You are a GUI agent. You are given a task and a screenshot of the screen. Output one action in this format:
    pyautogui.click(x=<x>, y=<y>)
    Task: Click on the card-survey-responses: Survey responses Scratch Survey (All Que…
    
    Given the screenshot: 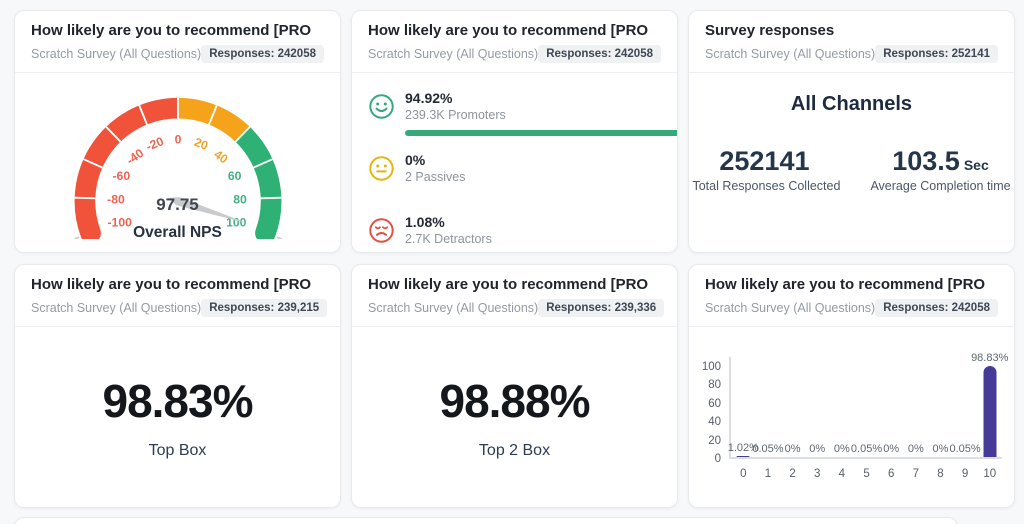 What is the action you would take?
    pyautogui.click(x=851, y=131)
    